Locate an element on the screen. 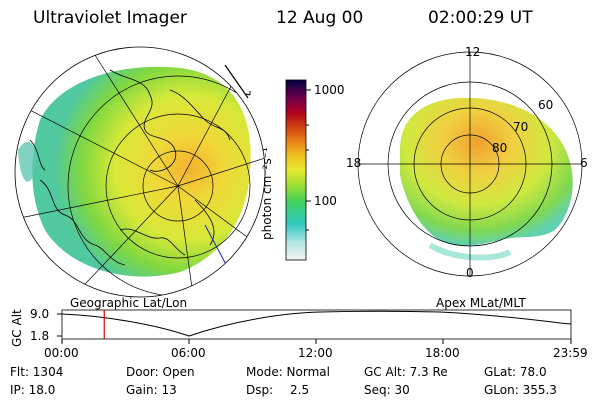  mlat-label-70: 70 is located at coordinates (521, 127).